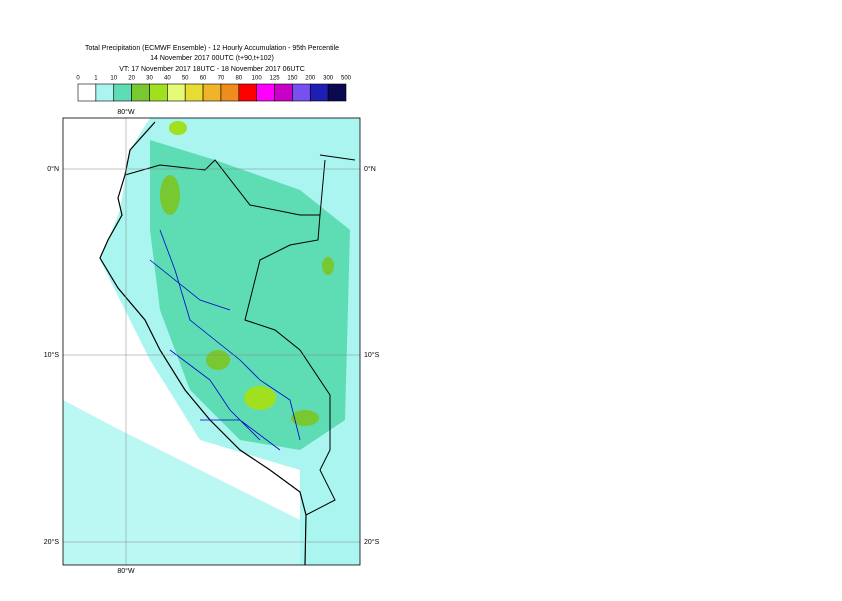 This screenshot has height=601, width=842. I want to click on legend-label: 0, so click(78, 79).